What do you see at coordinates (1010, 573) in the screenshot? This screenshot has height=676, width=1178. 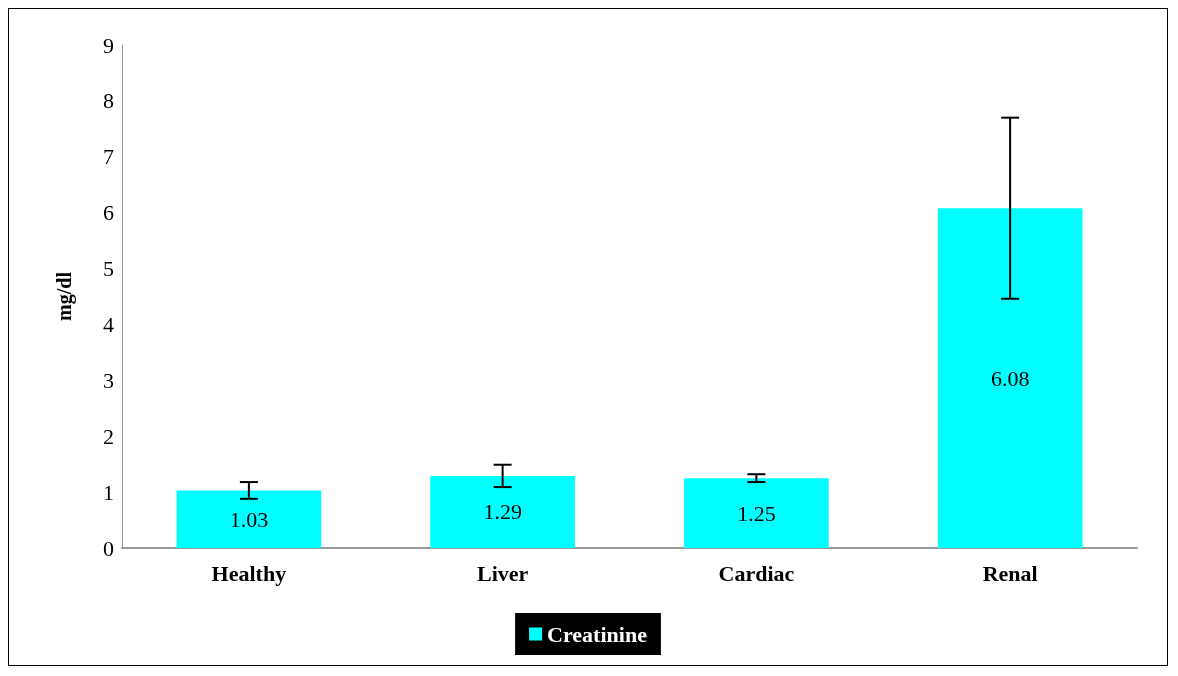 I see `x-tick-label: Renal` at bounding box center [1010, 573].